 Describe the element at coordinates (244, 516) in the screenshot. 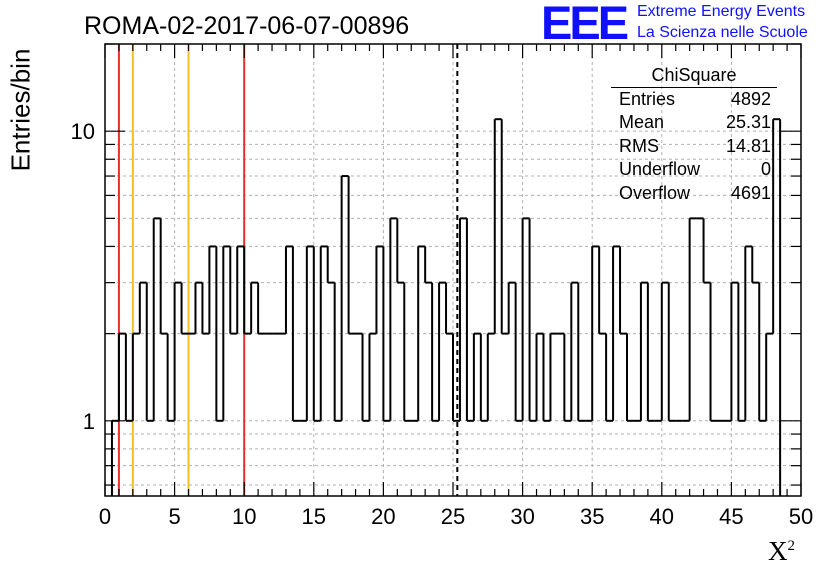

I see `x-tick-label: 10` at that location.